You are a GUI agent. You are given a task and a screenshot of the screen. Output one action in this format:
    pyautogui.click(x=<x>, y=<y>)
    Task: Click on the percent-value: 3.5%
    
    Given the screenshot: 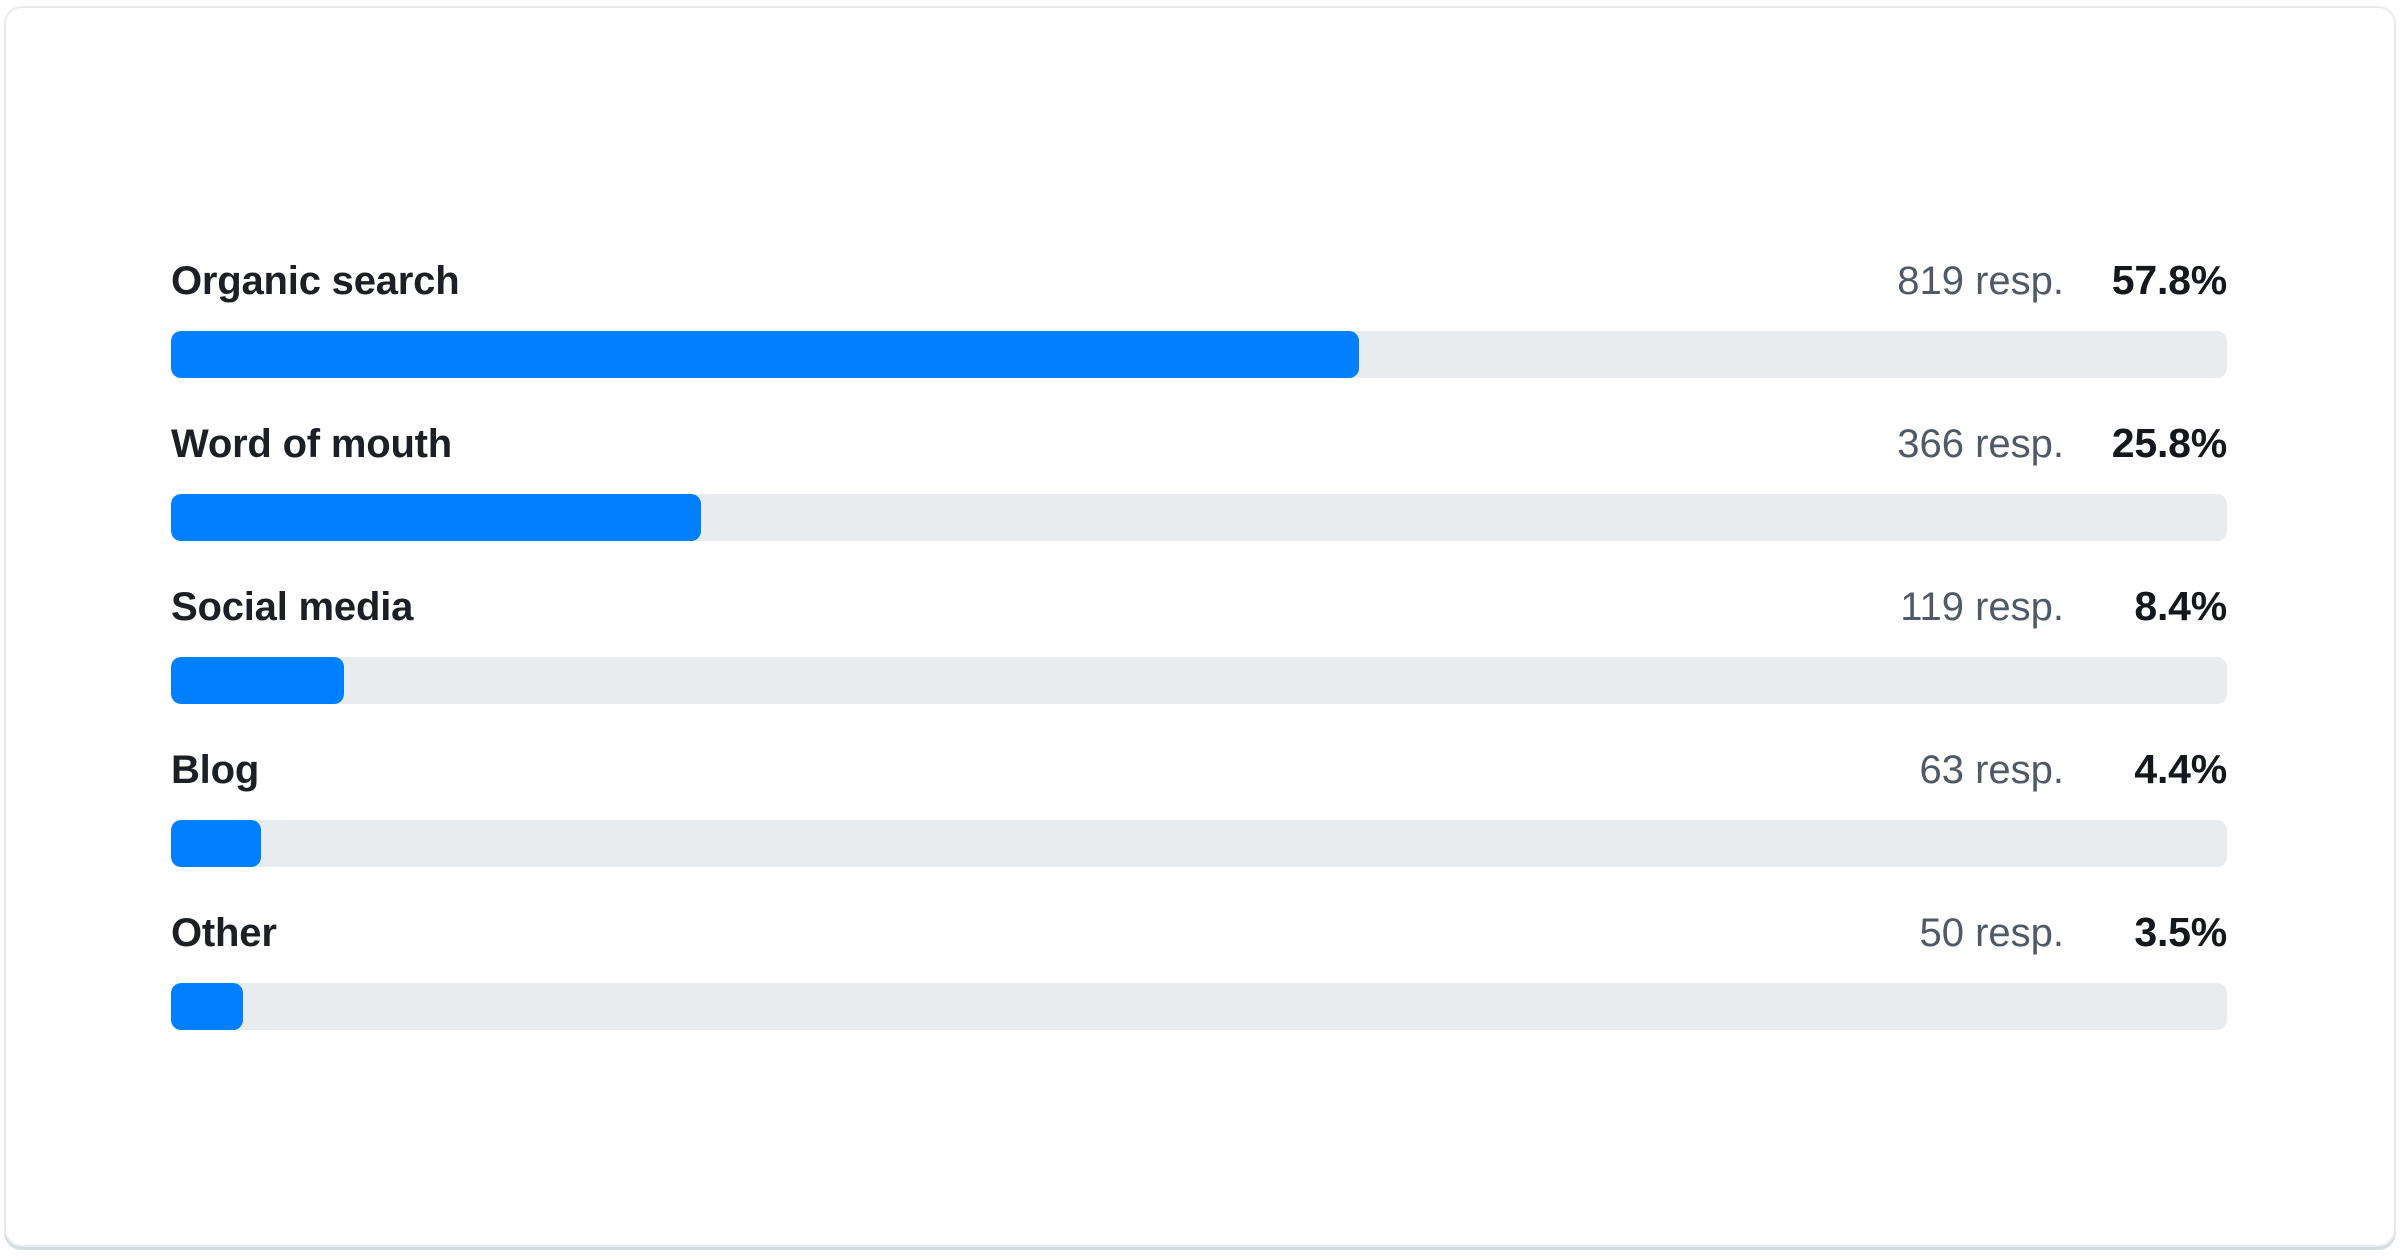 What is the action you would take?
    pyautogui.click(x=2180, y=932)
    